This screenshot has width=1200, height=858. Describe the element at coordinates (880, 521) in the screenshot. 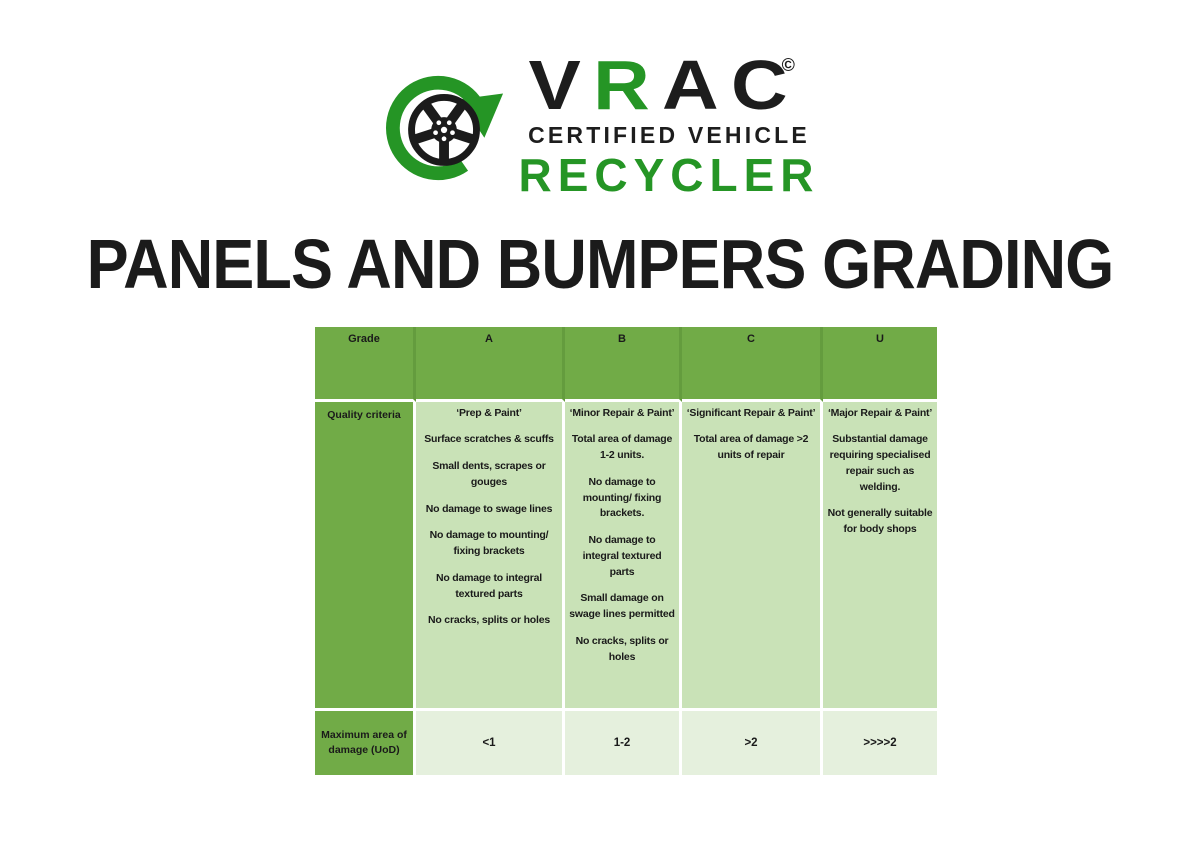

I see `criteria-item: Not generally suitable for body shops` at that location.